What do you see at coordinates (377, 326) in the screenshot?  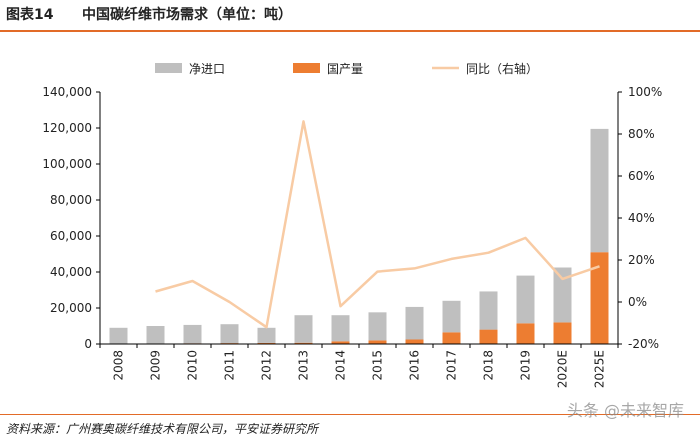 I see `bar-net-import-2015` at bounding box center [377, 326].